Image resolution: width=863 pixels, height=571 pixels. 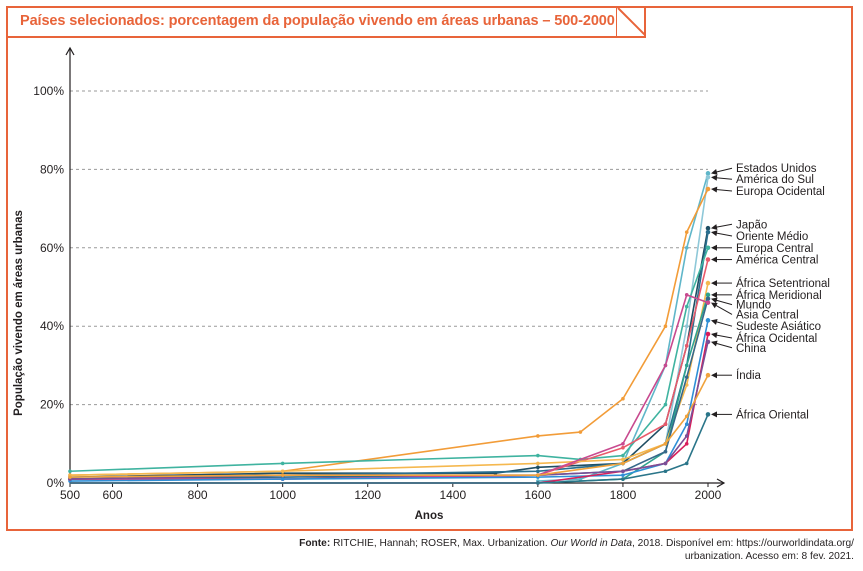 I want to click on x-tick-label: 600, so click(x=113, y=495).